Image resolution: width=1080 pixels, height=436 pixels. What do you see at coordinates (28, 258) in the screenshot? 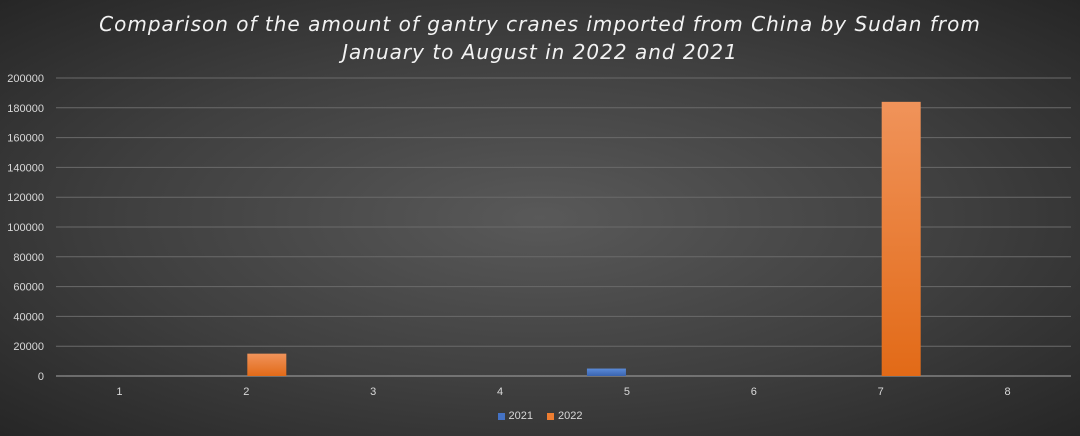
I see `y-tick-label: 80000` at bounding box center [28, 258].